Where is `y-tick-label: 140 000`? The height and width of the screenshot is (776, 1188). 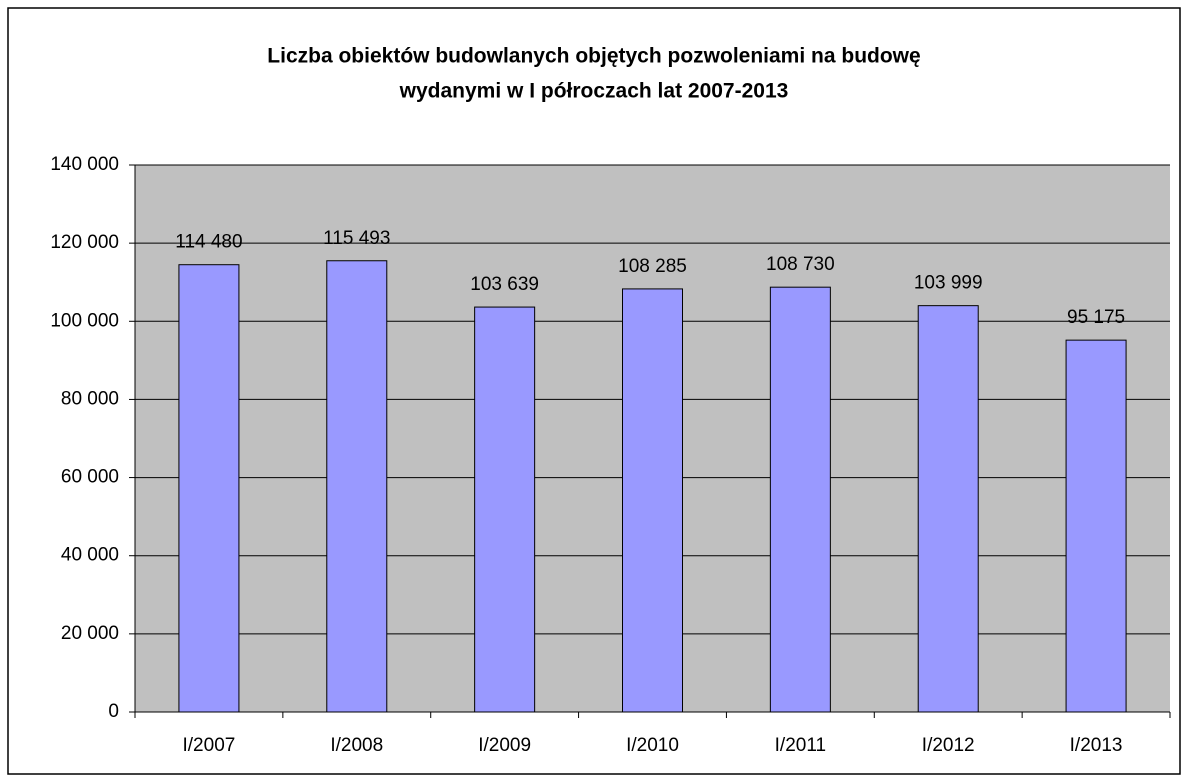
y-tick-label: 140 000 is located at coordinates (84, 164).